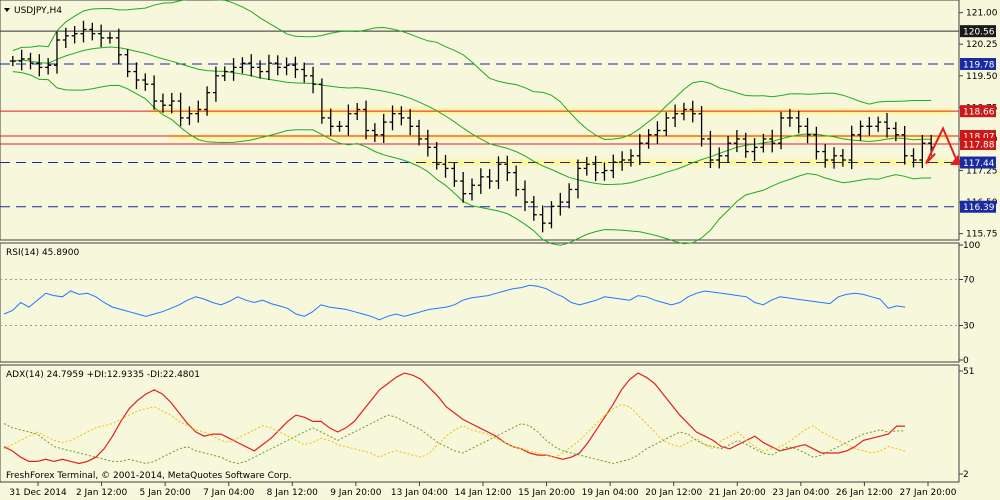  What do you see at coordinates (737, 493) in the screenshot?
I see `x-tick-label: 21 Jan 20:00` at bounding box center [737, 493].